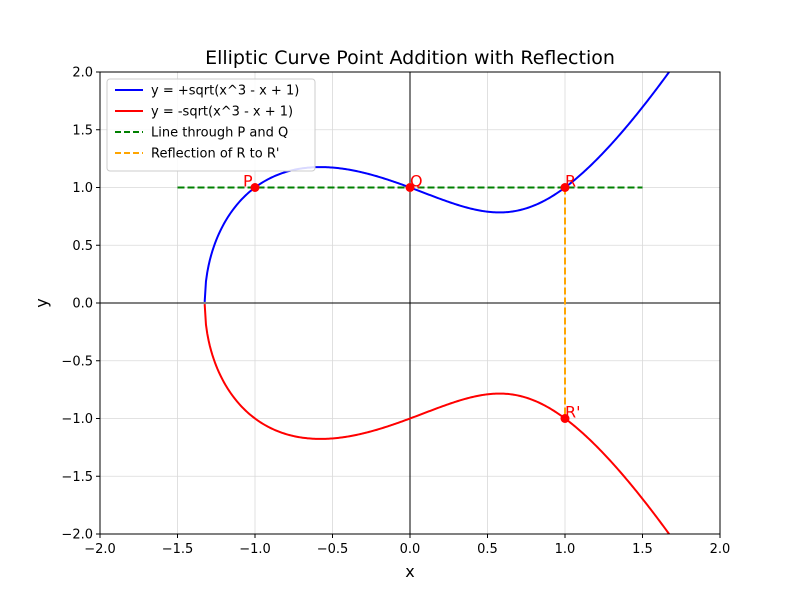 The image size is (800, 600). I want to click on legend-box, so click(211, 125).